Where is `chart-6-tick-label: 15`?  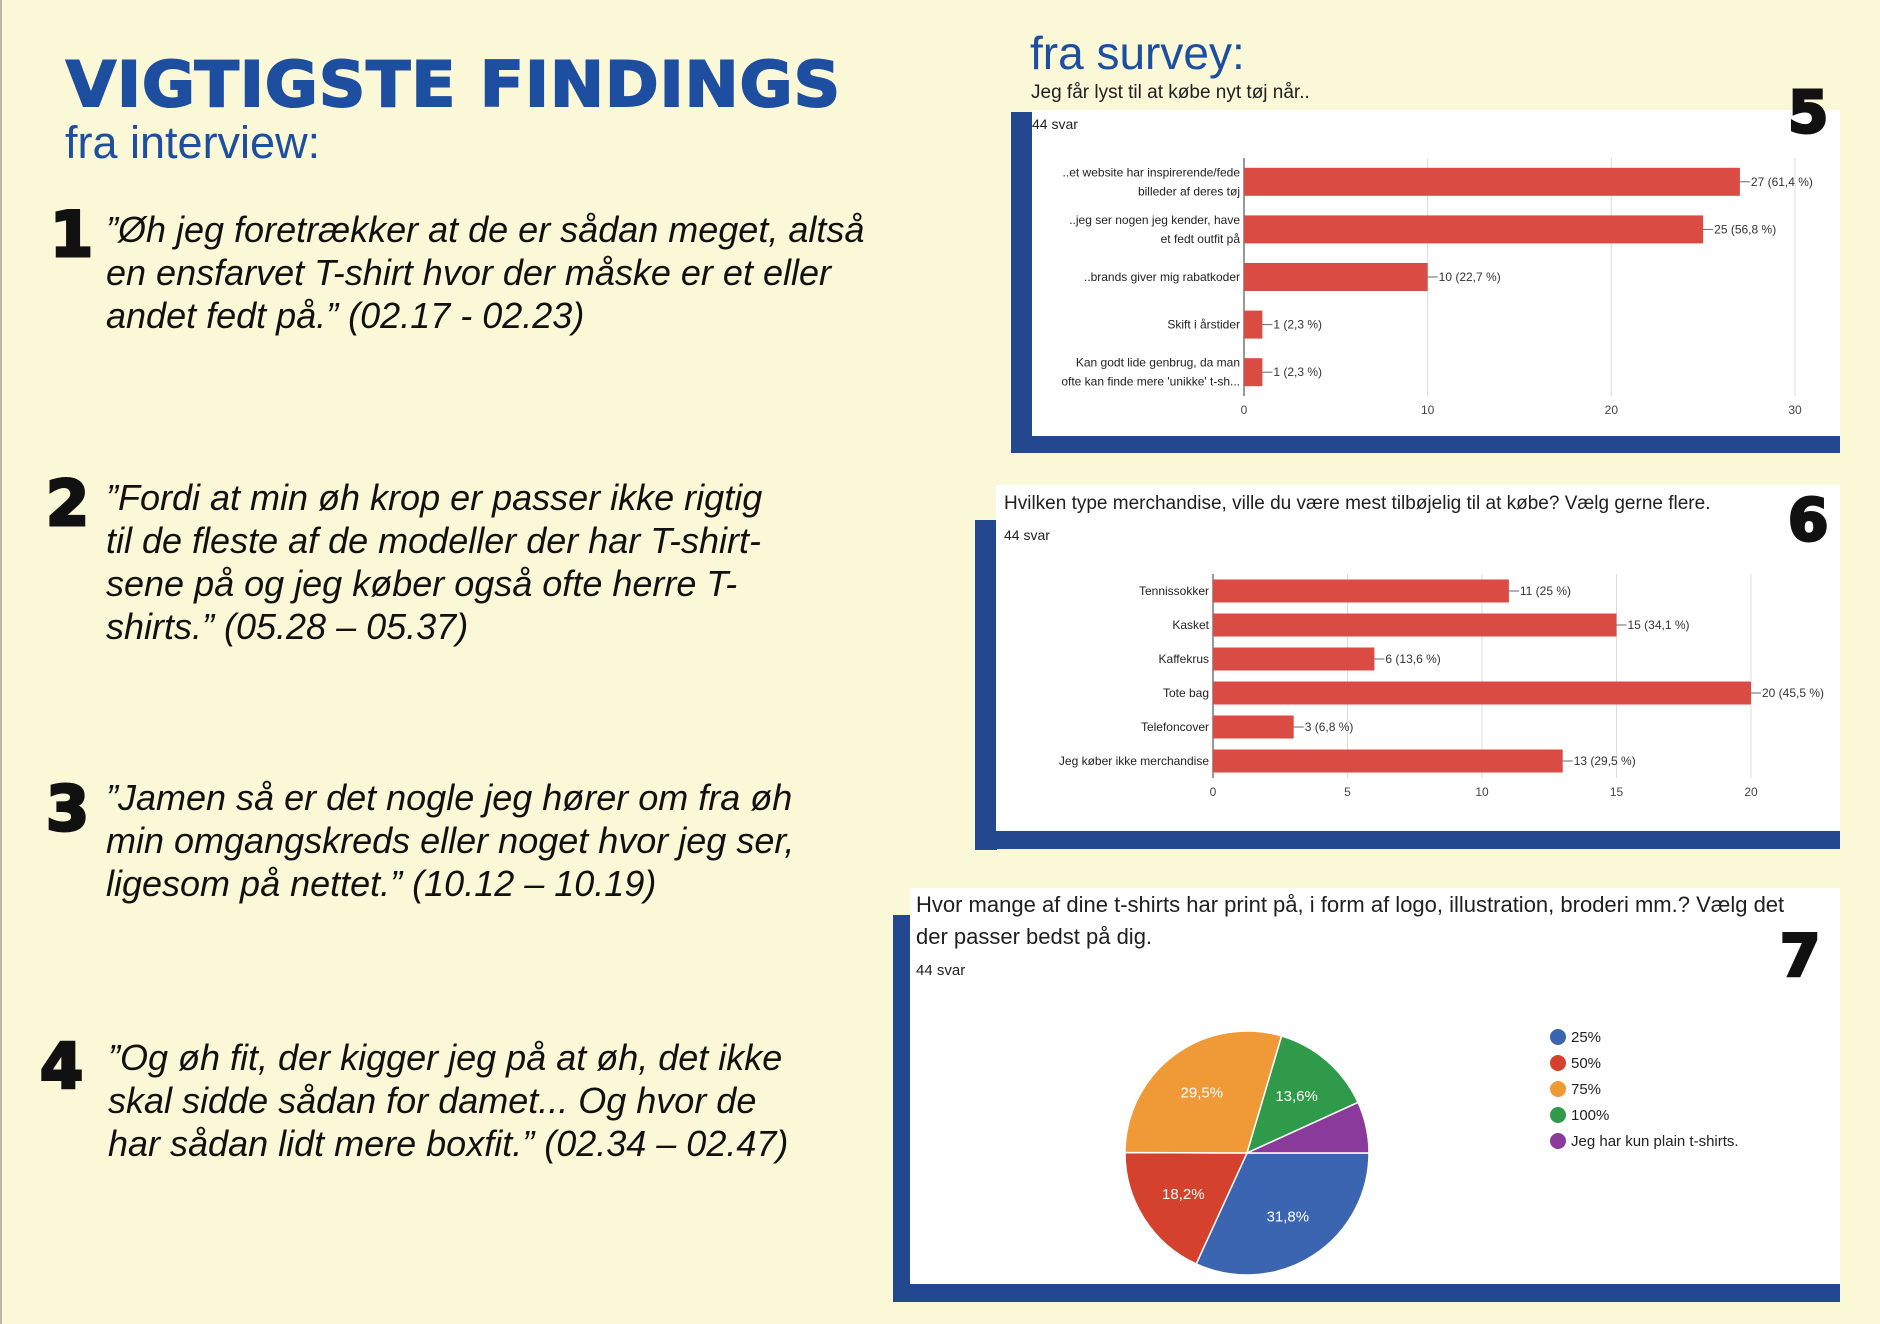
chart-6-tick-label: 15 is located at coordinates (1617, 792).